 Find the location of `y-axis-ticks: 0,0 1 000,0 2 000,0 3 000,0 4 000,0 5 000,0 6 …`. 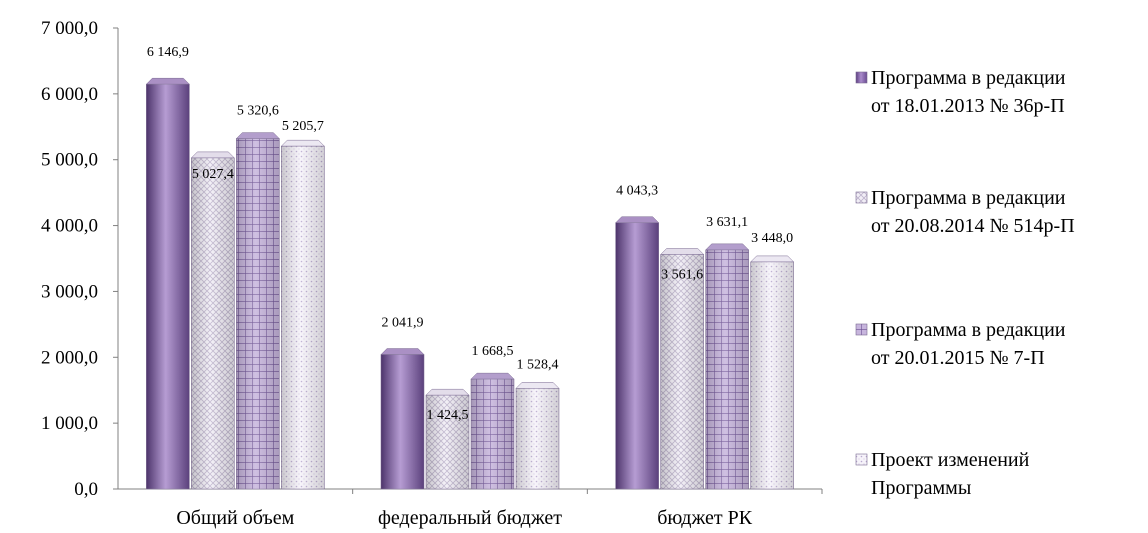

y-axis-ticks: 0,0 1 000,0 2 000,0 3 000,0 4 000,0 5 000,0 6 … is located at coordinates (79, 259).